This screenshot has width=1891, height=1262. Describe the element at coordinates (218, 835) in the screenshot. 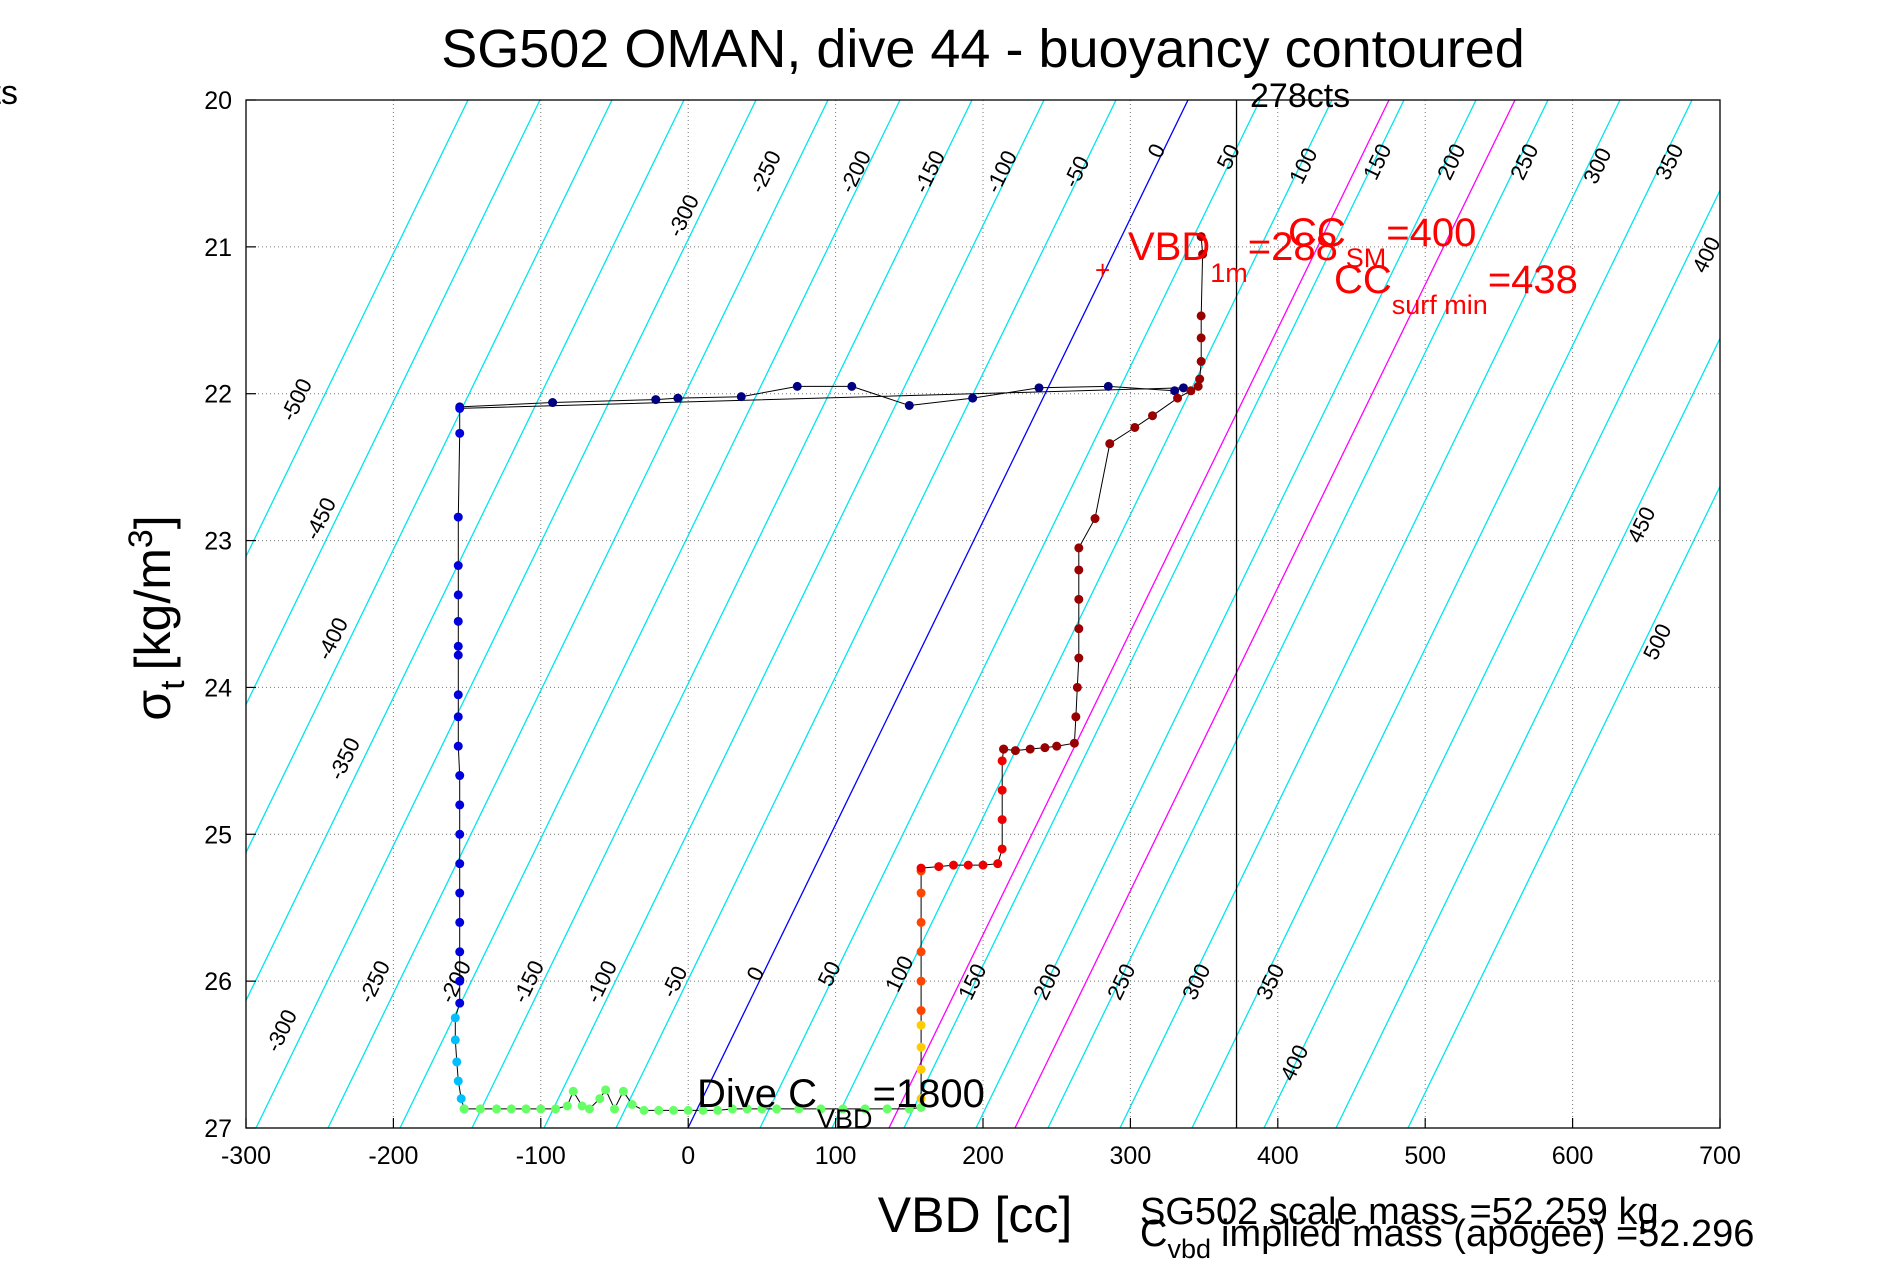

I see `y-tick-label: 25` at that location.